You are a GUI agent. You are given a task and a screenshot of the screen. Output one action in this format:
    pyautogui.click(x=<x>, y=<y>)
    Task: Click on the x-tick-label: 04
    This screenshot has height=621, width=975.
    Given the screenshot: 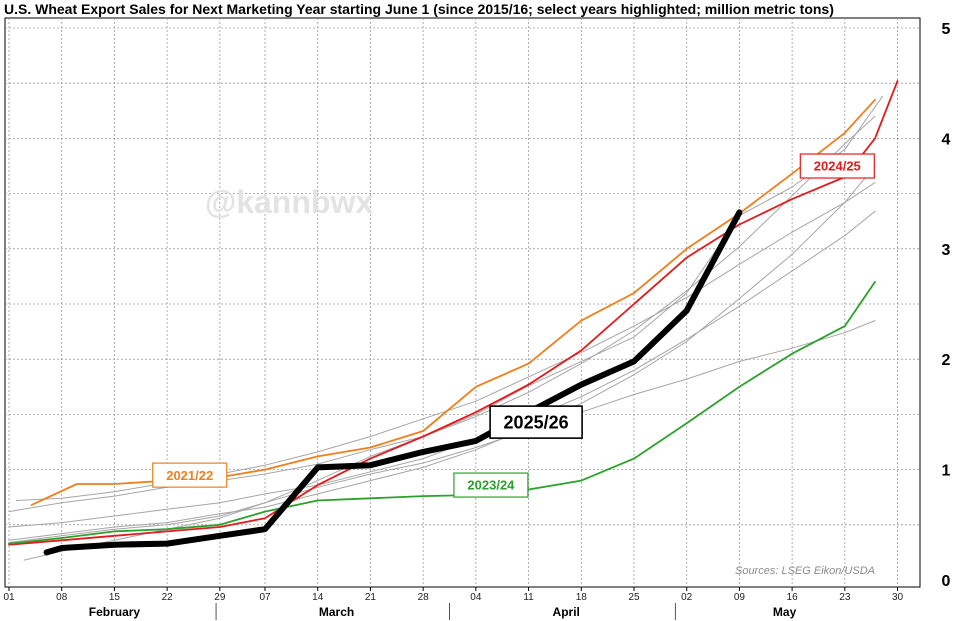 What is the action you would take?
    pyautogui.click(x=476, y=597)
    